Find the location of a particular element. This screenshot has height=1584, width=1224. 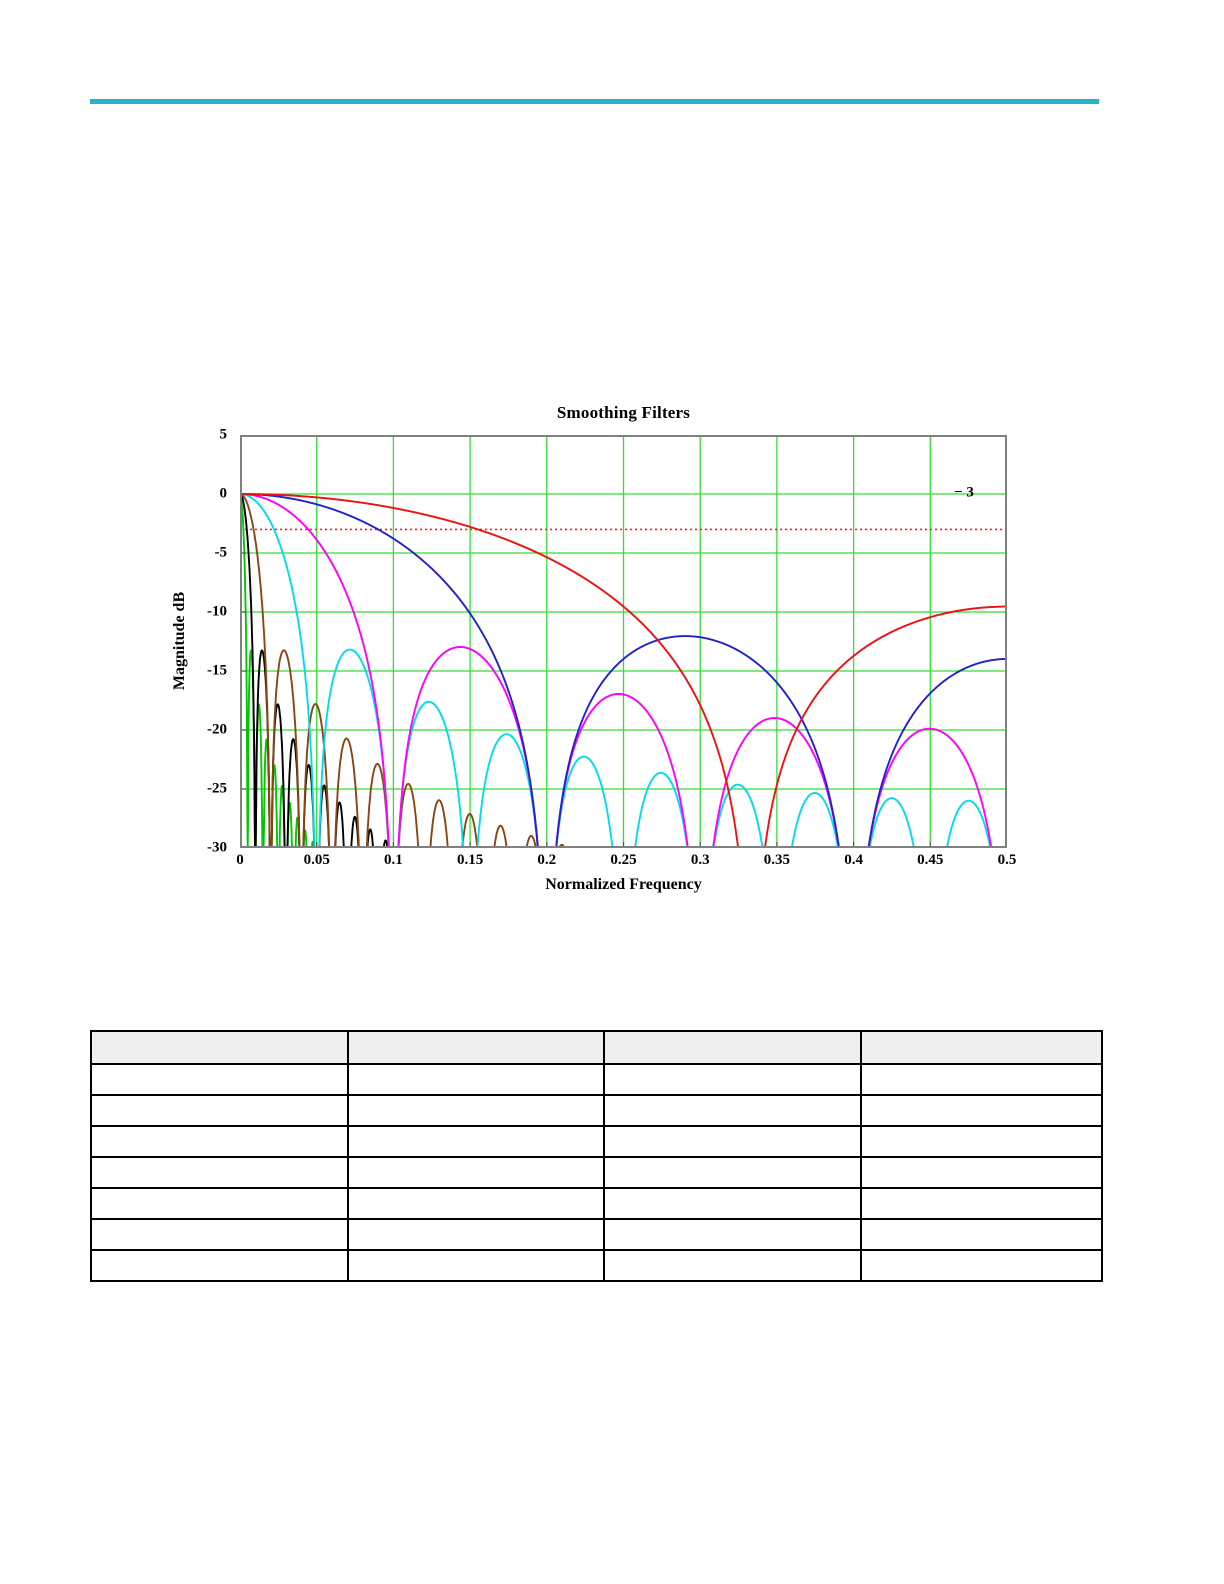

x-tick-label: 0.05 is located at coordinates (316, 860).